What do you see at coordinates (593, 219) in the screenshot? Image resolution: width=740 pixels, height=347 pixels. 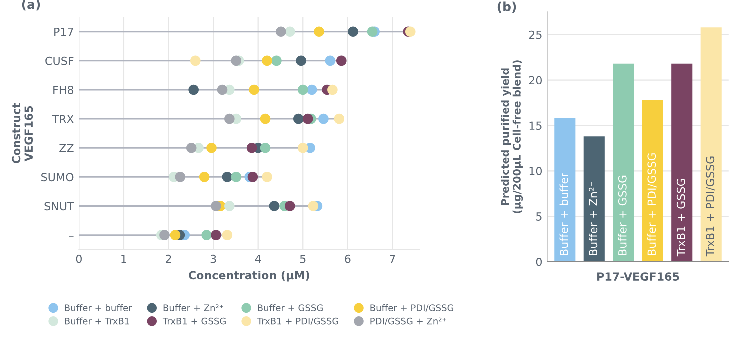 I see `x-tick-label: Buffer + Zn²⁺` at bounding box center [593, 219].